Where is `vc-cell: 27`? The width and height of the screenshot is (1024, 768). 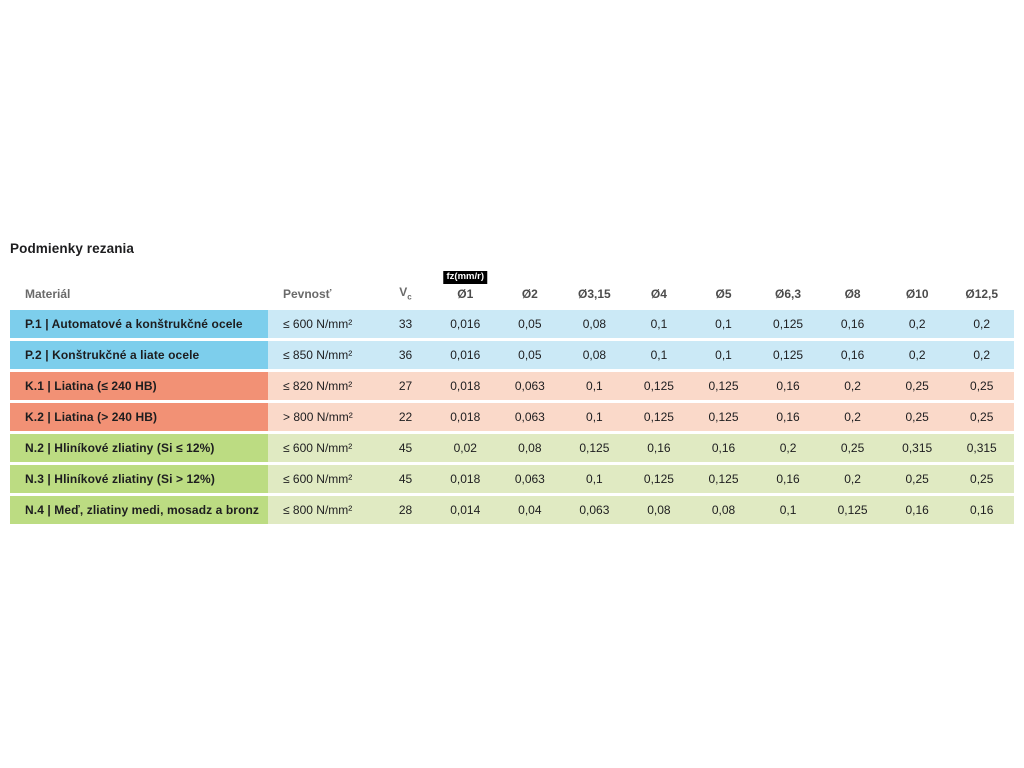 vc-cell: 27 is located at coordinates (405, 386).